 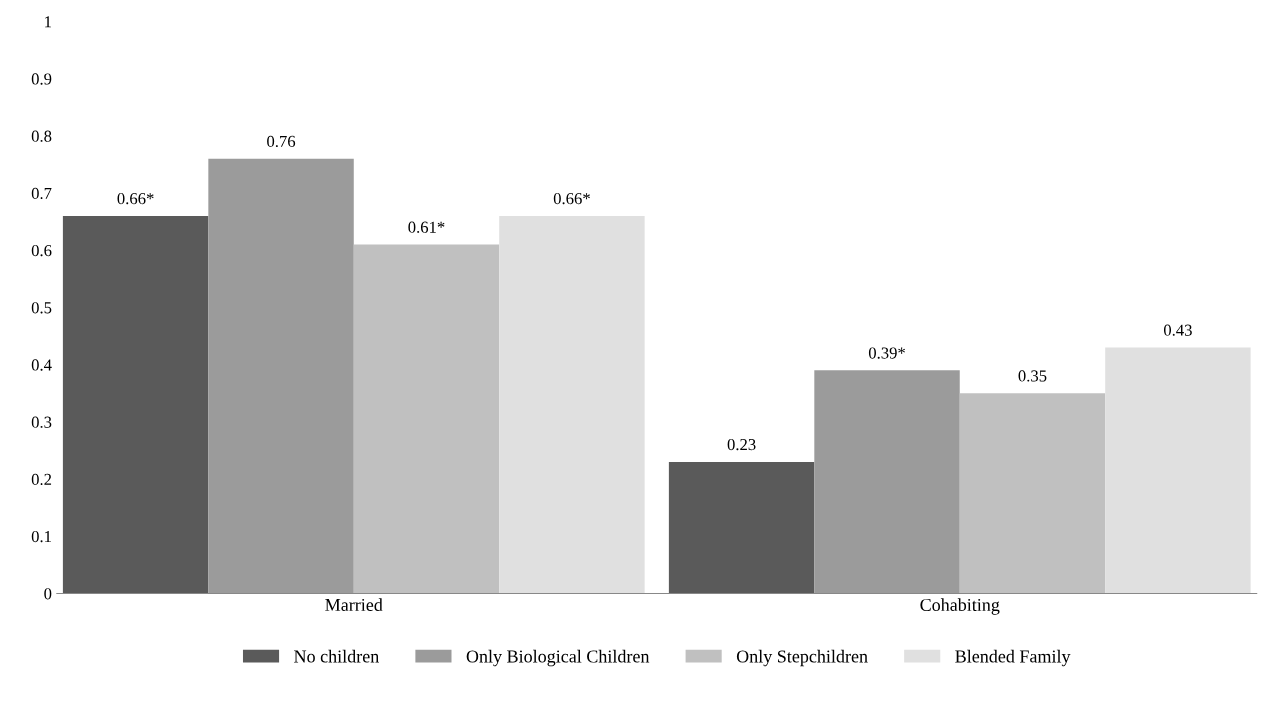 What do you see at coordinates (48, 22) in the screenshot?
I see `y-tick-label: 1` at bounding box center [48, 22].